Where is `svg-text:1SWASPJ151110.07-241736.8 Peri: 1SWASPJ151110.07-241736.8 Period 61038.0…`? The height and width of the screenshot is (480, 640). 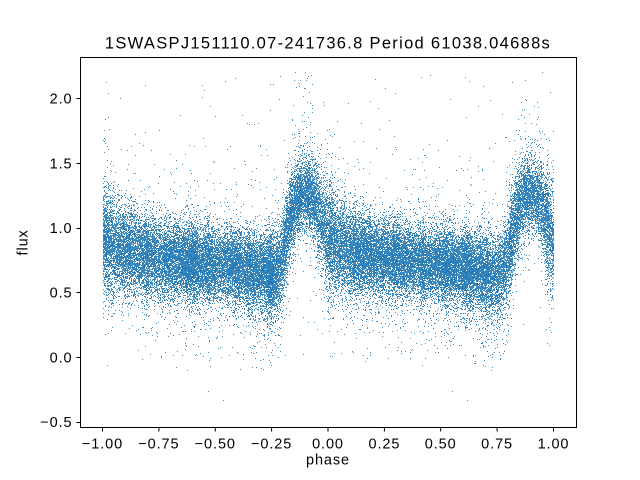 svg-text:1SWASPJ151110.07-241736.8 Peri: 1SWASPJ151110.07-241736.8 Period 61038.0… is located at coordinates (328, 43).